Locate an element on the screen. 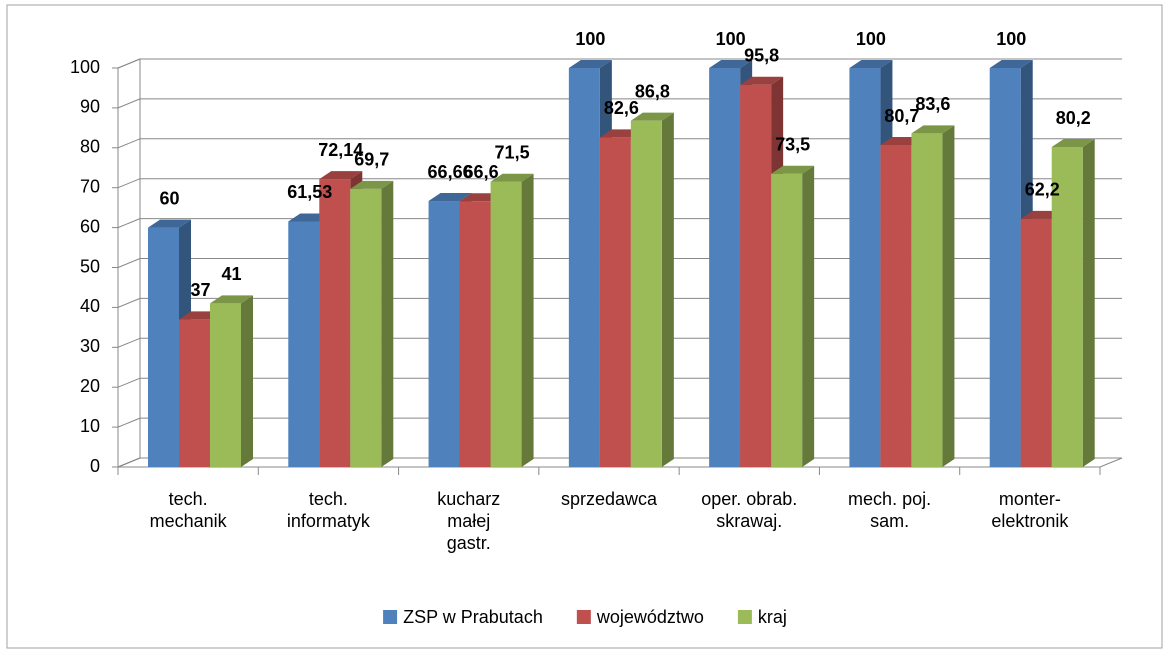 The image size is (1169, 657). x-tick-label: tech. mechanik is located at coordinates (189, 510).